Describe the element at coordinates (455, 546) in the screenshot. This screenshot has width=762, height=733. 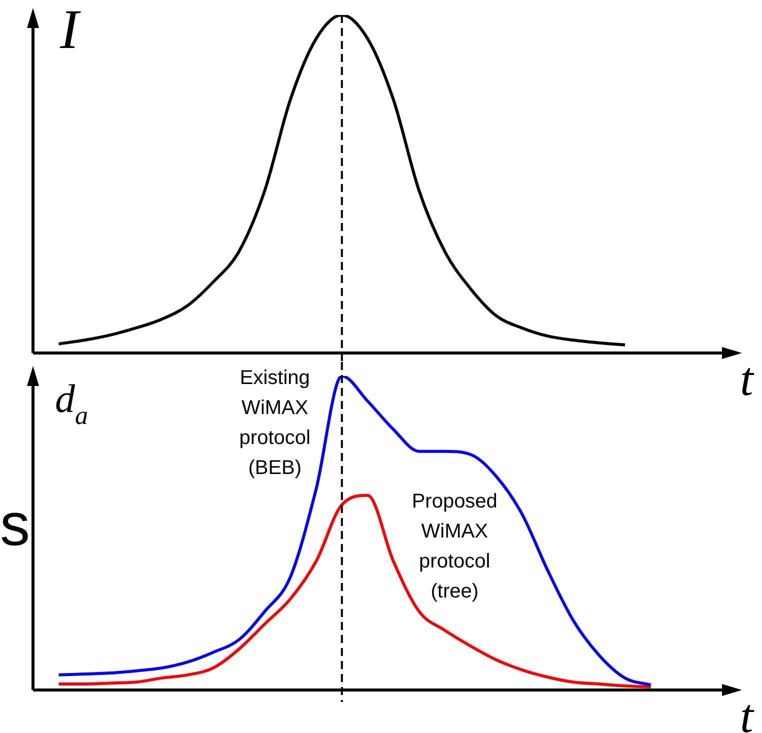
I see `series-label: Proposed WiMAX protocol (tree)` at that location.